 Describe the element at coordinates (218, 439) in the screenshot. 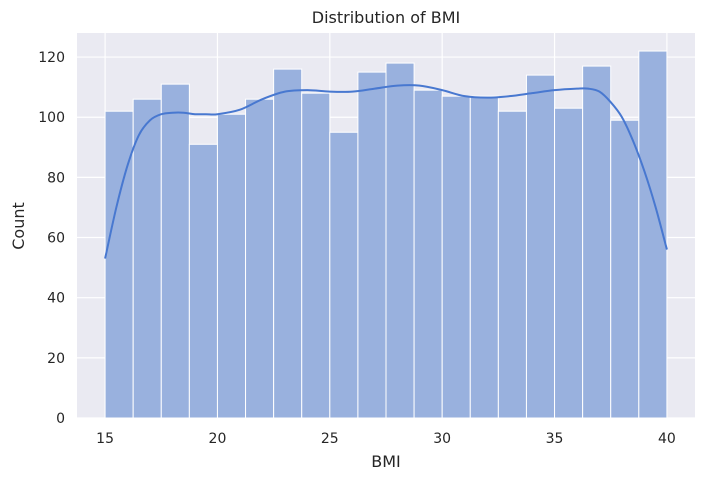

I see `x-tick-label: 20` at that location.